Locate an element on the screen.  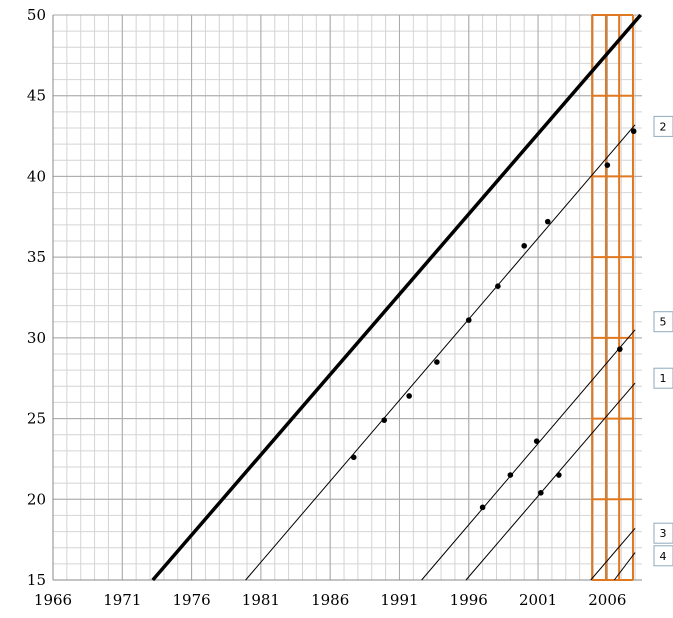
x-tick-label: 1981 is located at coordinates (261, 600).